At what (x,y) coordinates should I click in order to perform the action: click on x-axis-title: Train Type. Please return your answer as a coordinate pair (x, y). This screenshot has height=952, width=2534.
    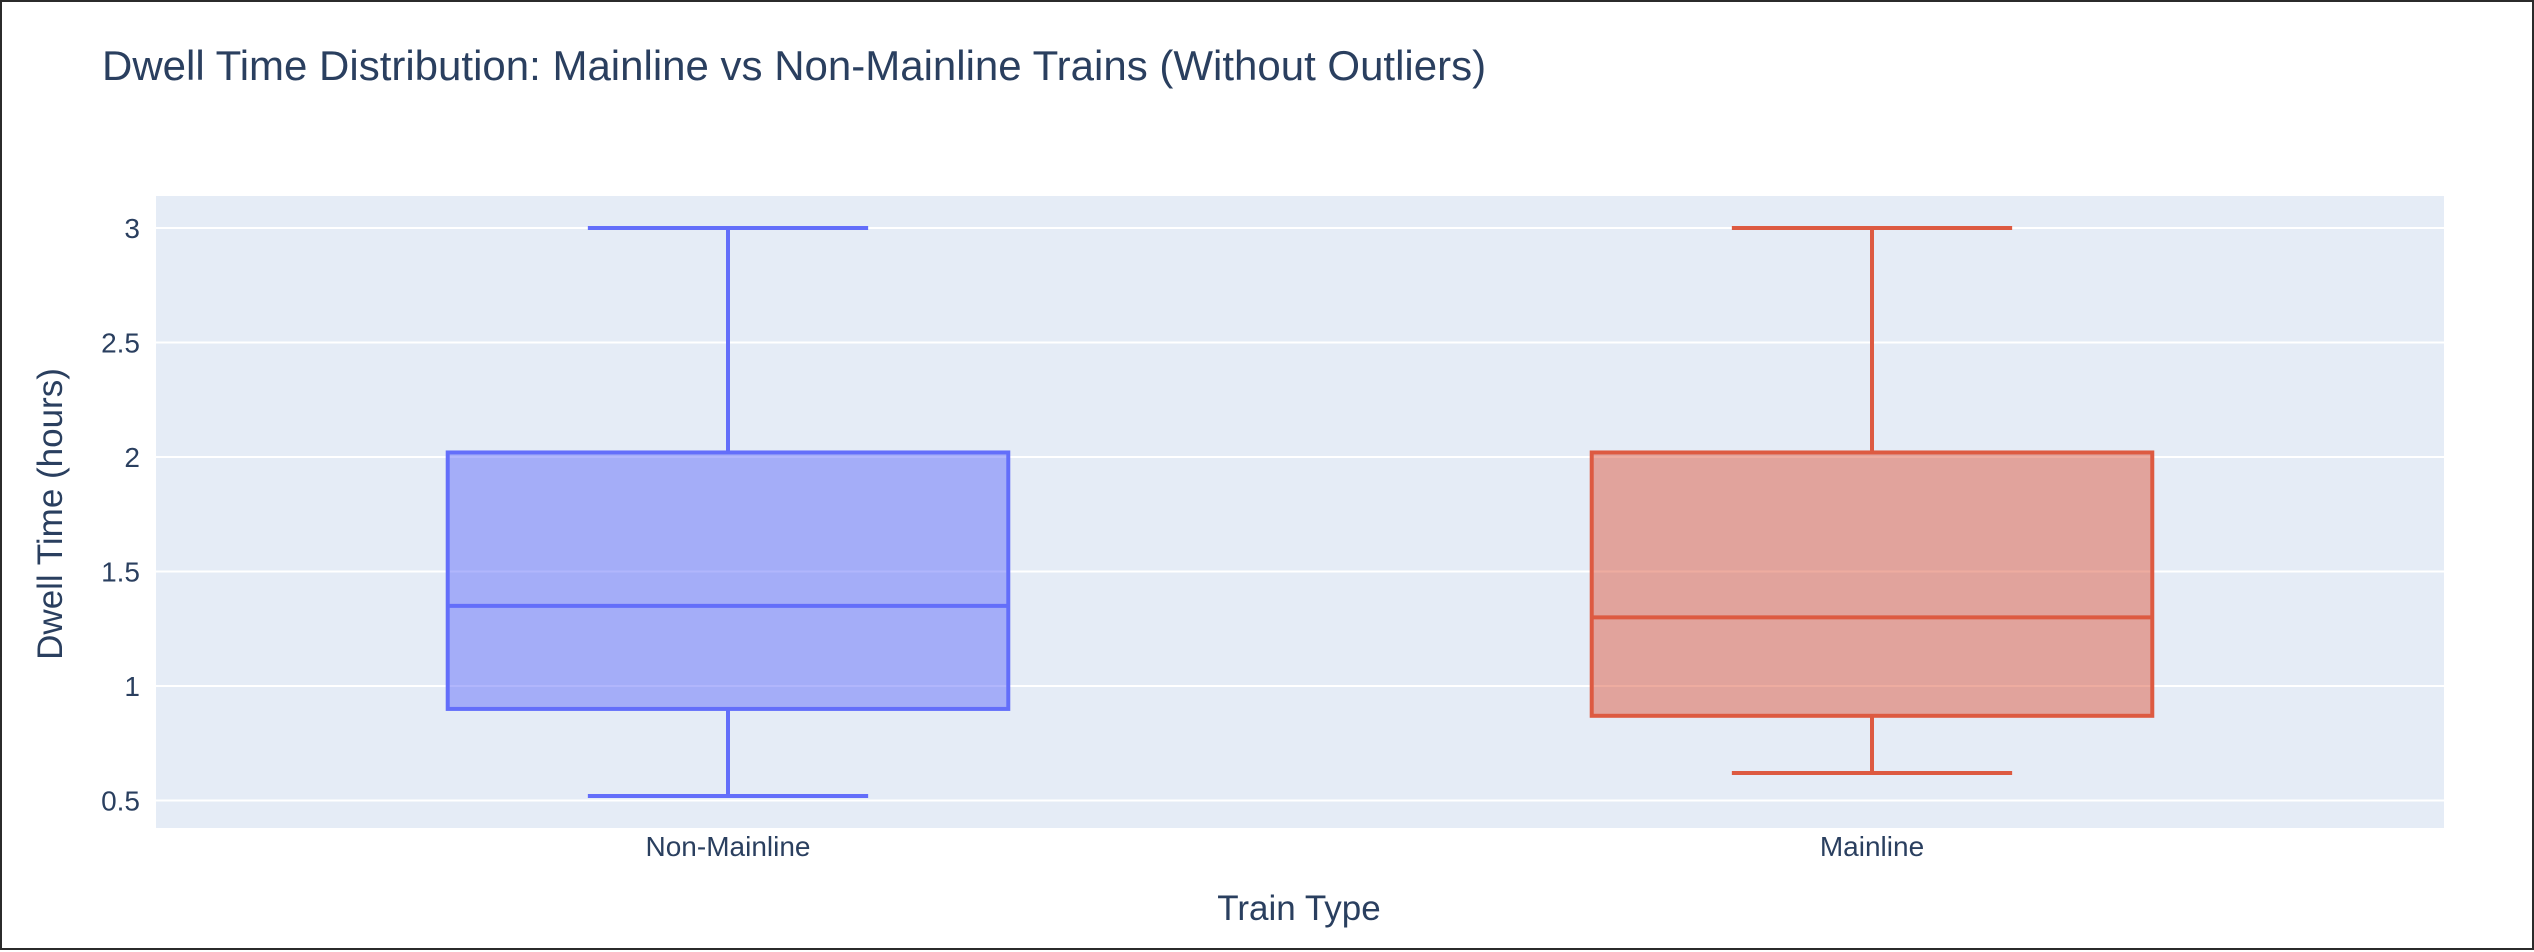
    Looking at the image, I should click on (1298, 908).